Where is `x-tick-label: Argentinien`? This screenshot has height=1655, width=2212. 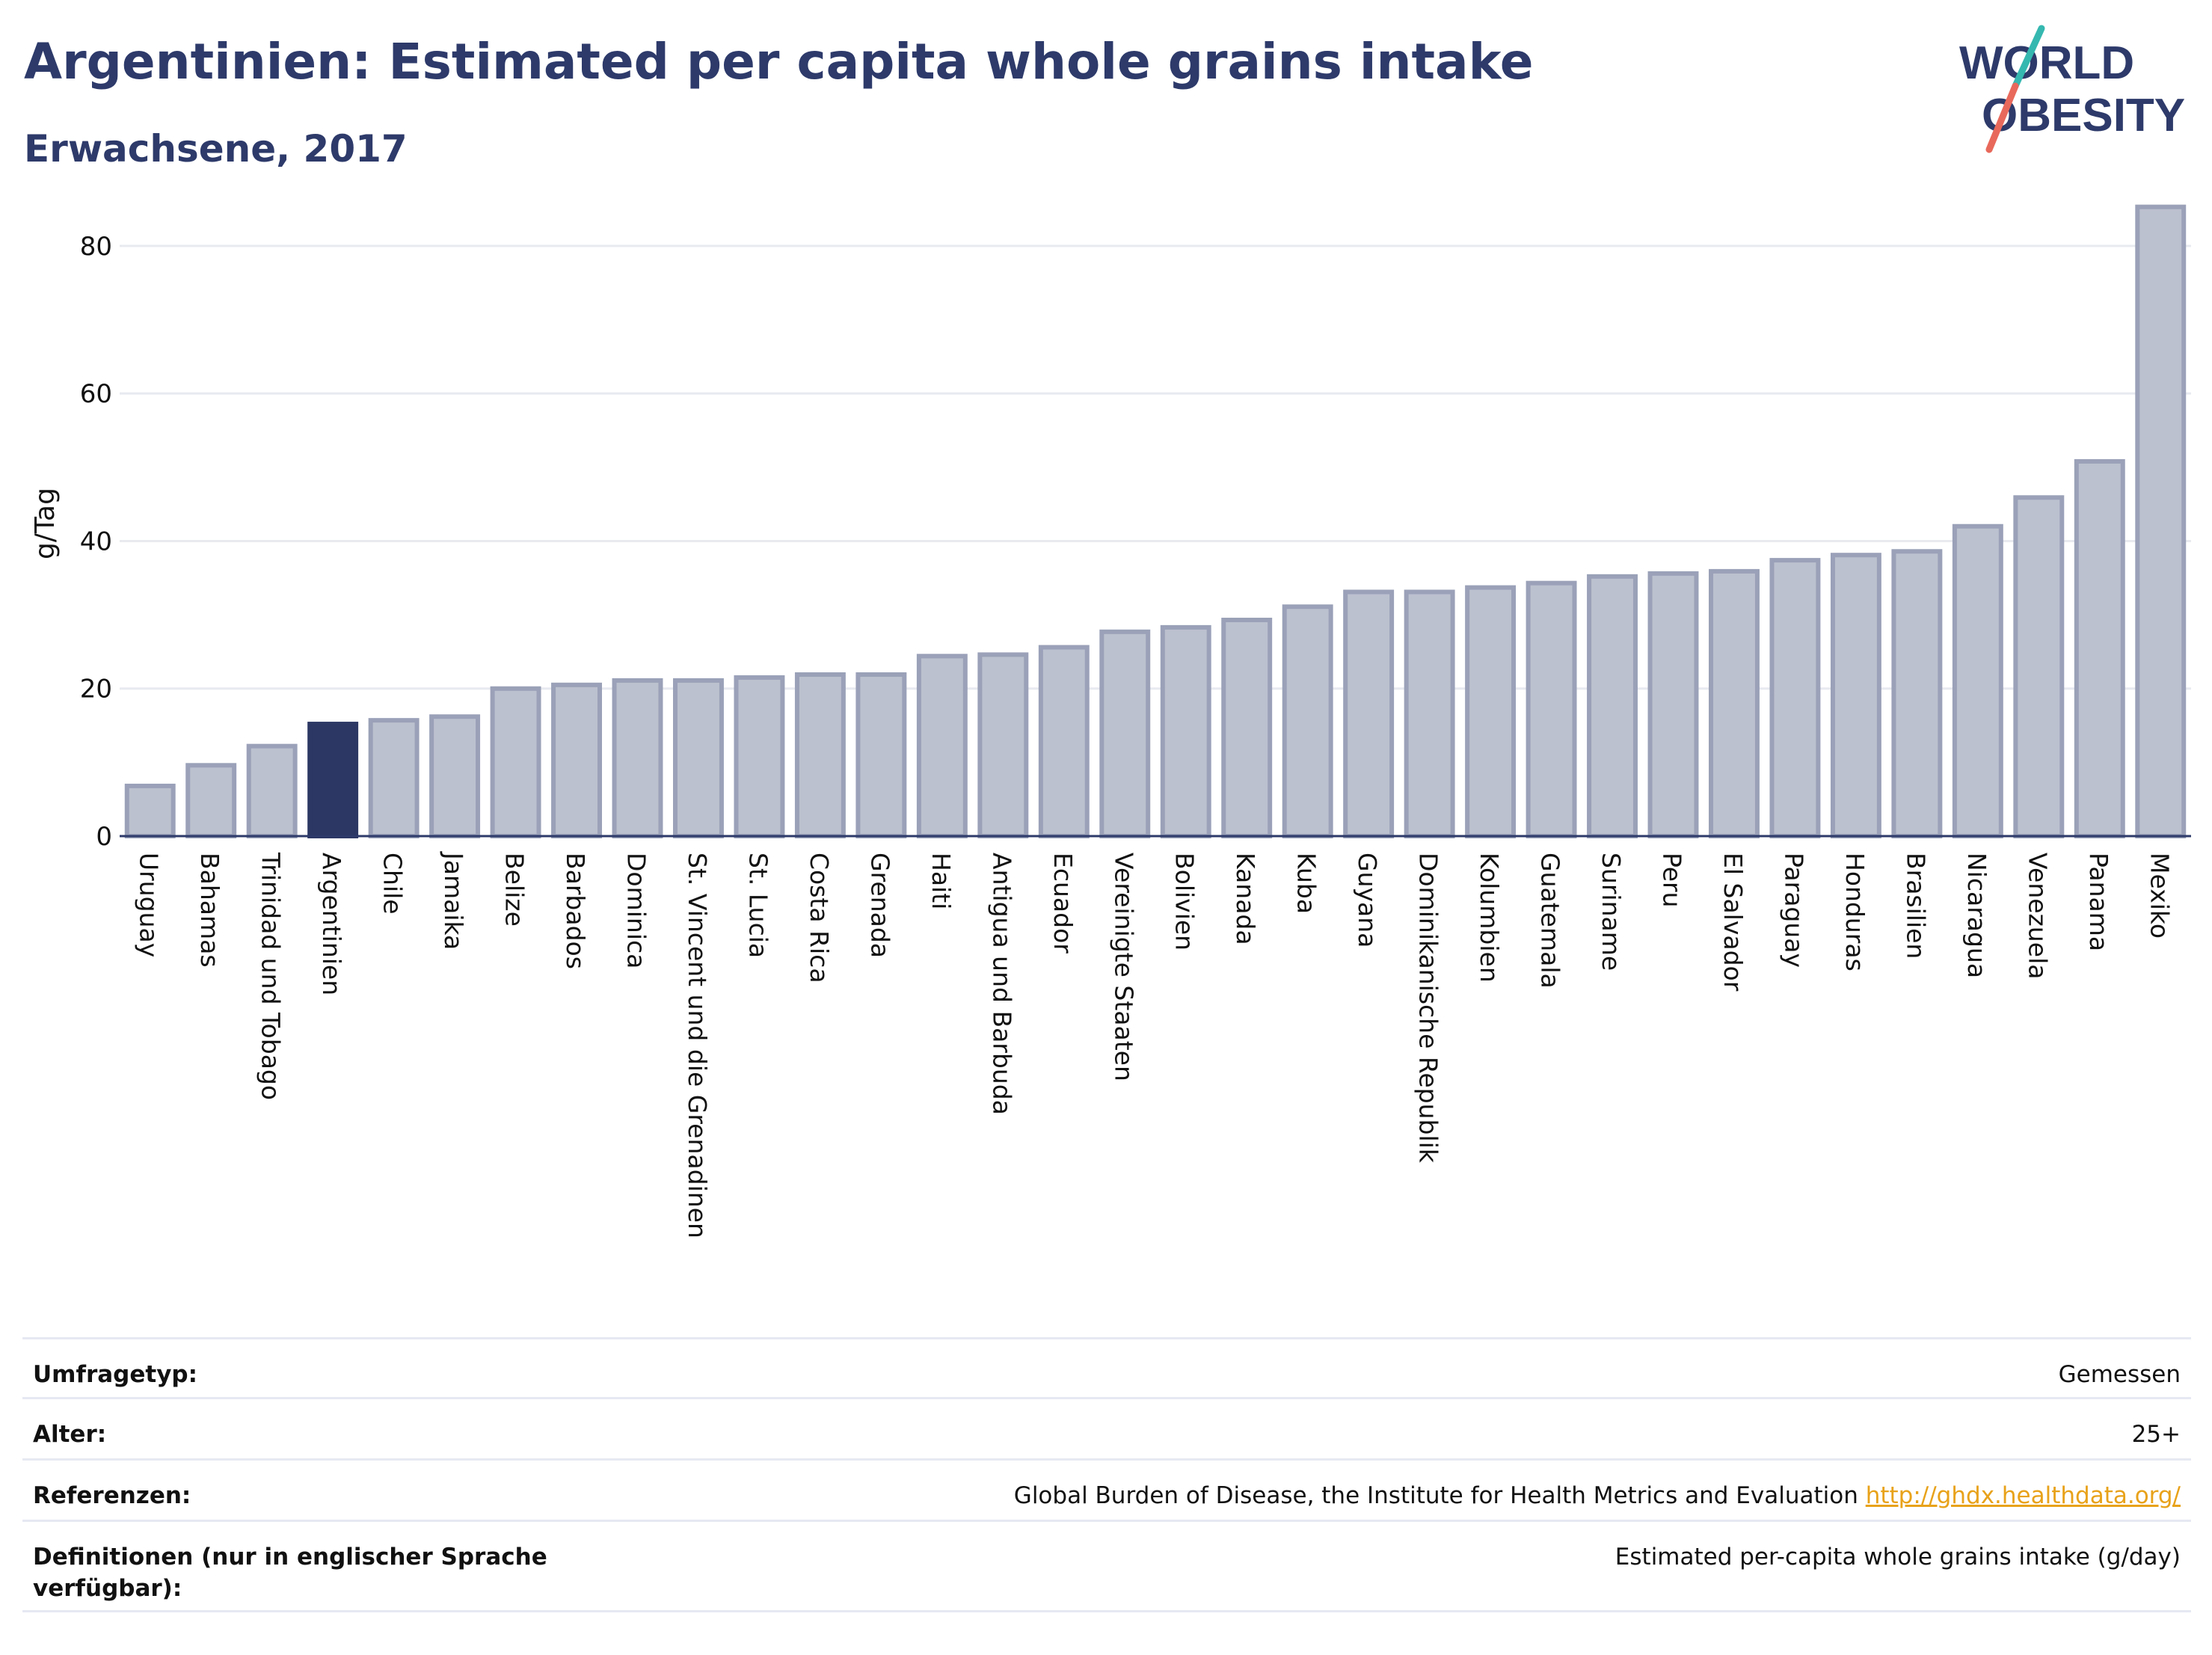 x-tick-label: Argentinien is located at coordinates (331, 924).